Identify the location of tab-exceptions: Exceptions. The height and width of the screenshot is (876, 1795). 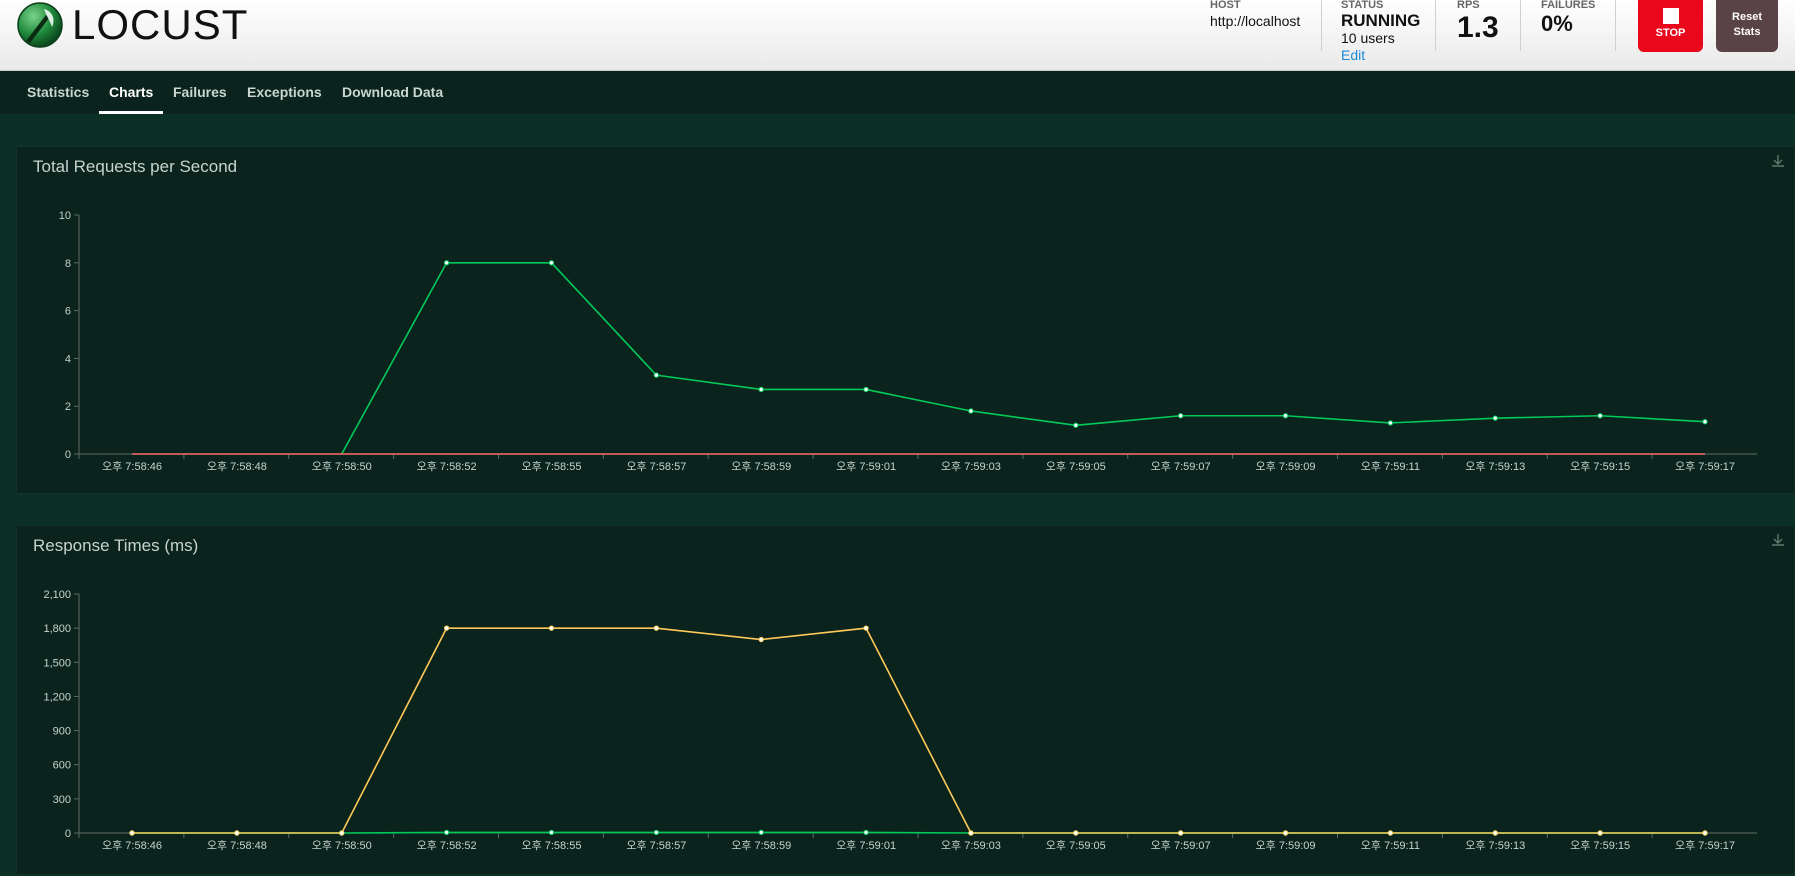
(284, 92).